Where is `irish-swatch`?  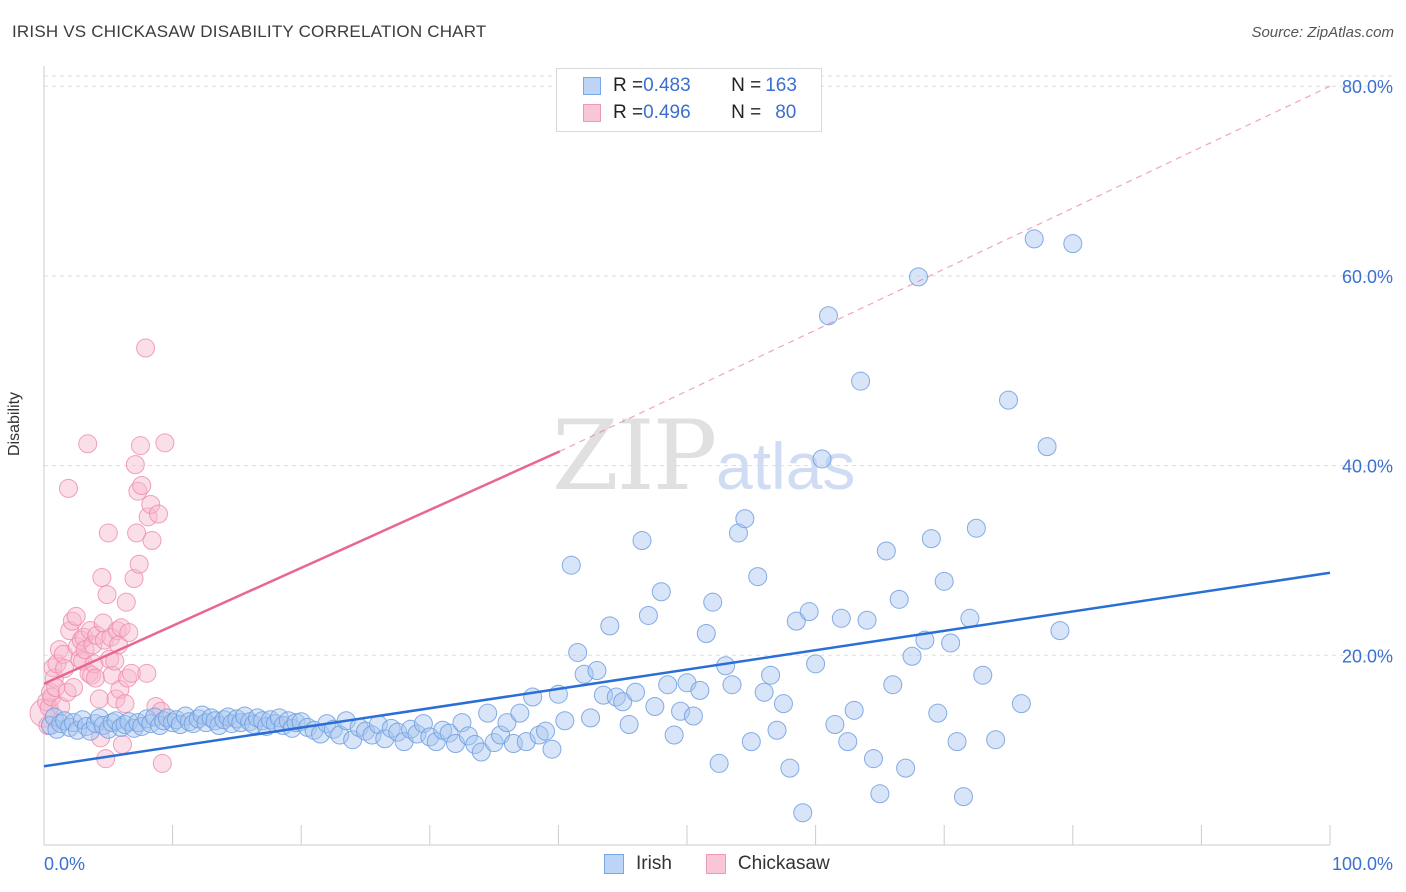
irish-swatch is located at coordinates (592, 86).